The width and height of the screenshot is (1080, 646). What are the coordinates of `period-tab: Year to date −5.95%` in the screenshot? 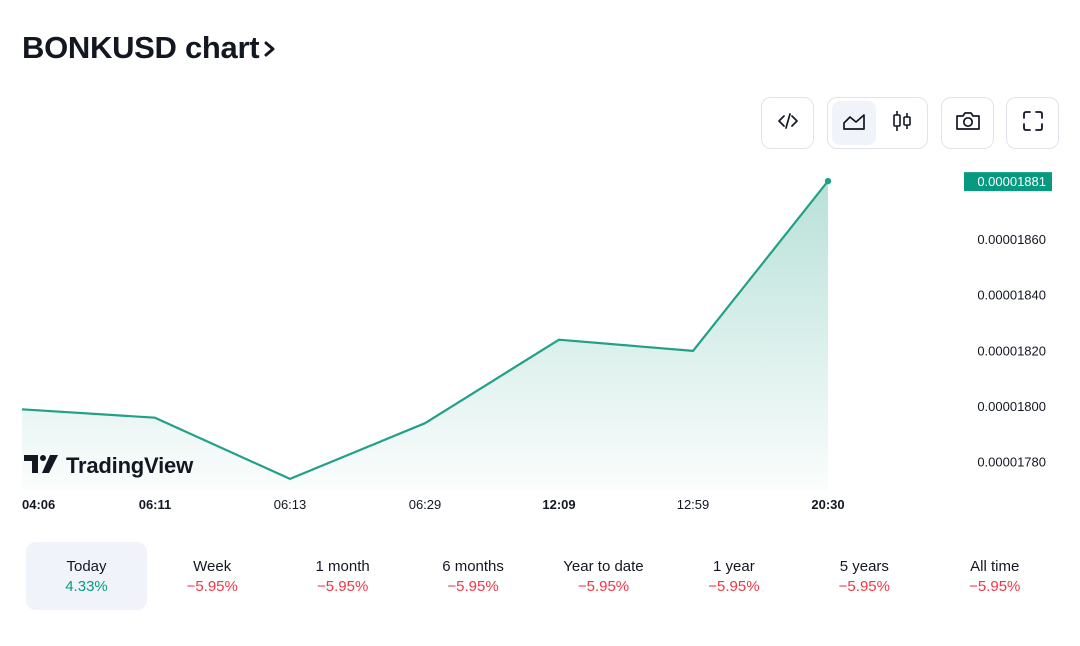 It's located at (603, 576).